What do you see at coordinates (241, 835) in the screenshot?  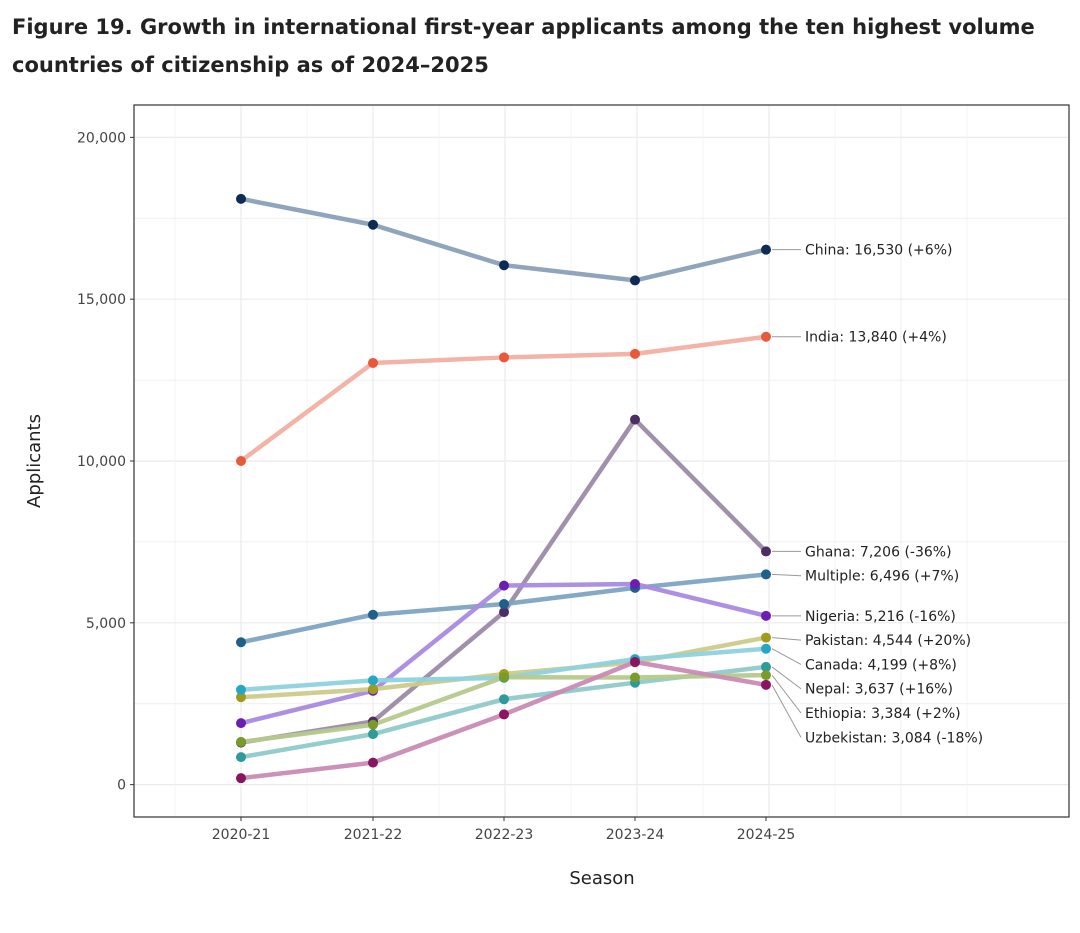 I see `x-tick-label: 2020-21` at bounding box center [241, 835].